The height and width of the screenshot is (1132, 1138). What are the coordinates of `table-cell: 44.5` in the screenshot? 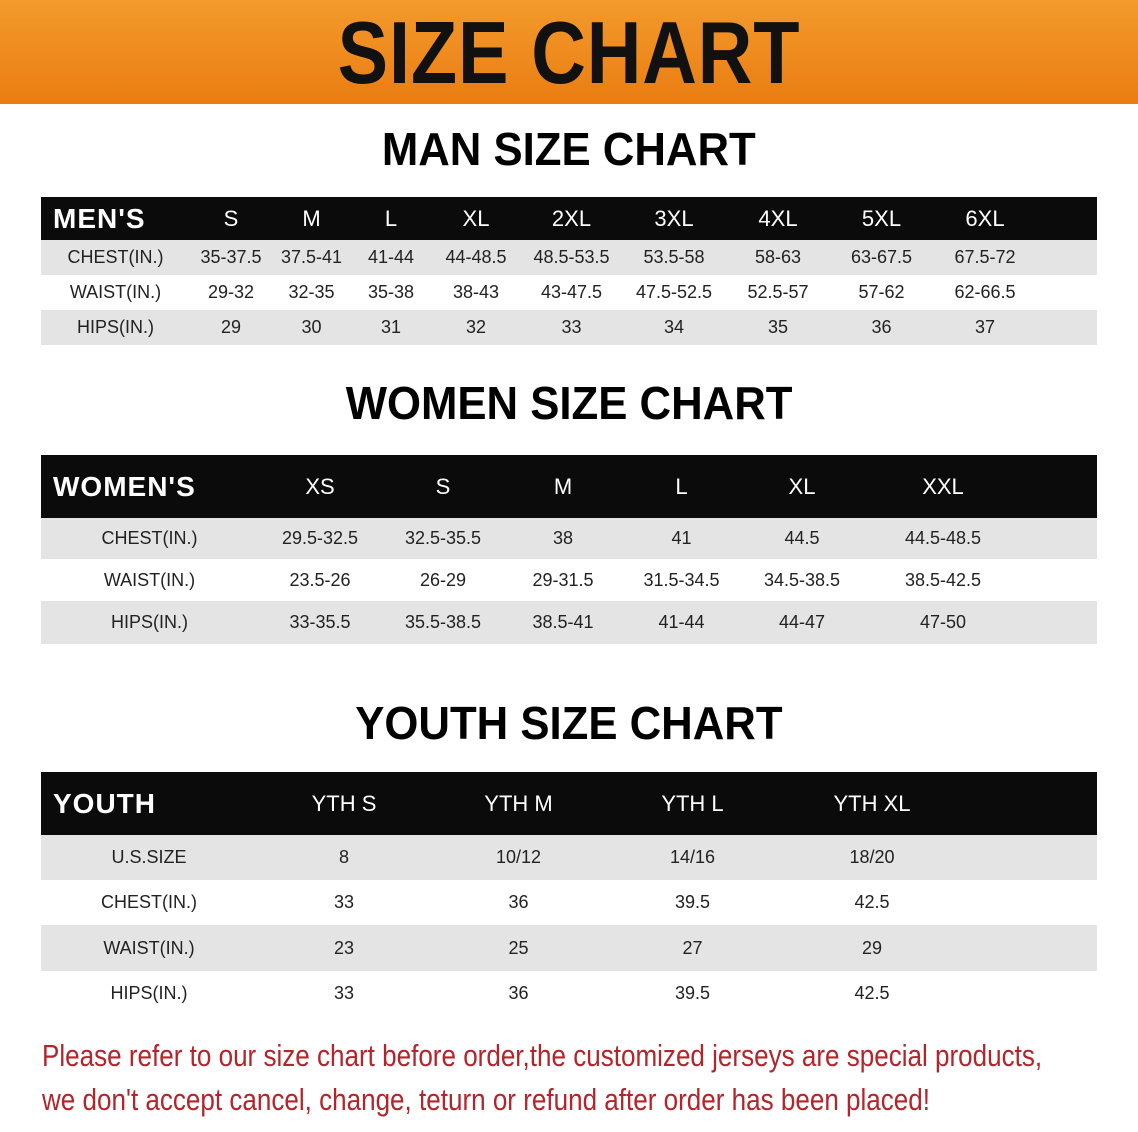 It's located at (802, 538).